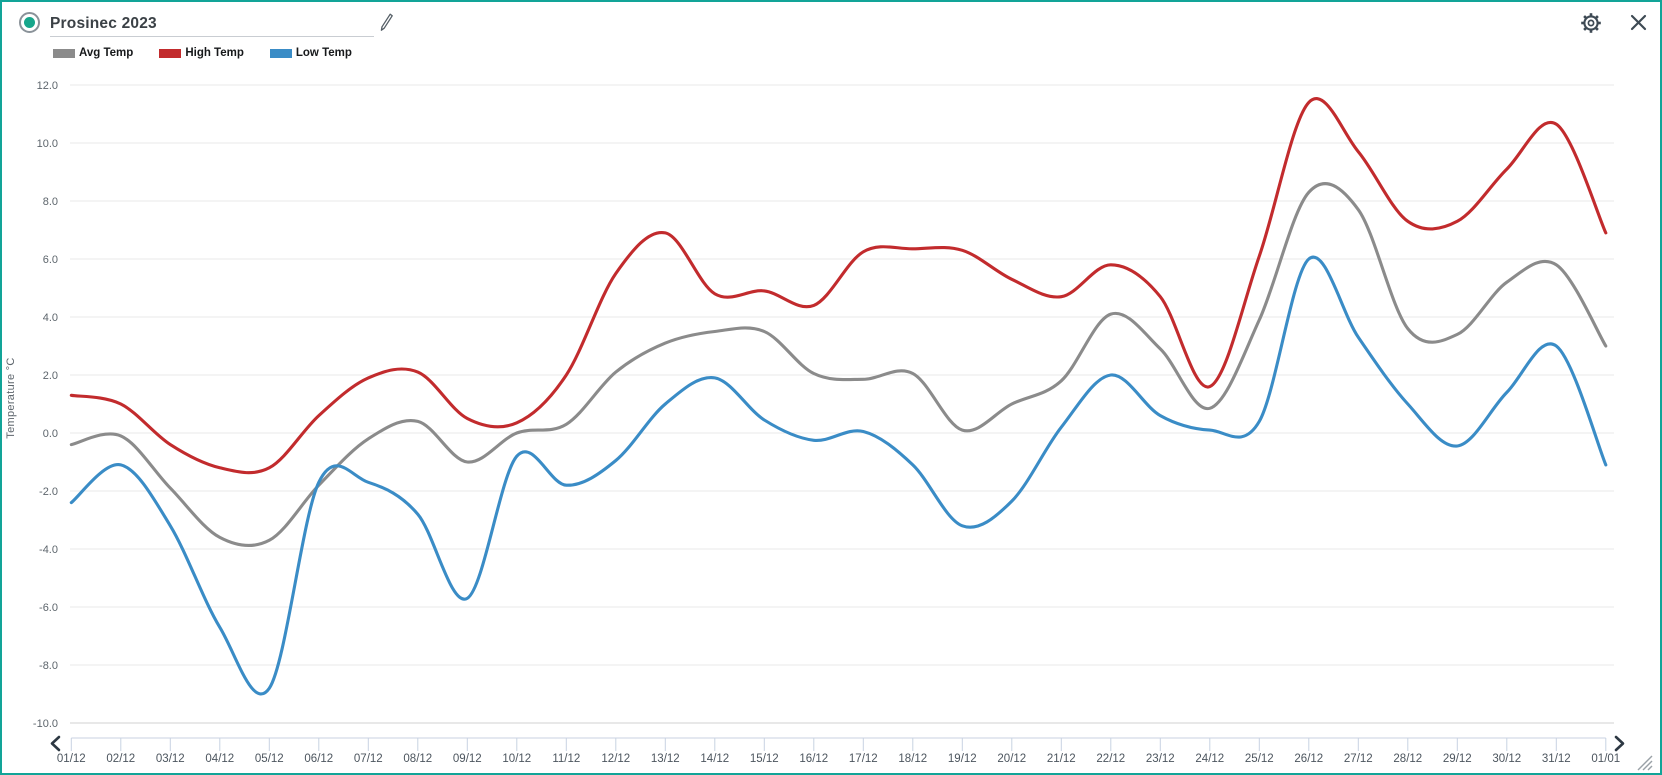 Image resolution: width=1662 pixels, height=775 pixels. Describe the element at coordinates (417, 759) in the screenshot. I see `x-tick-label: 08/12` at that location.